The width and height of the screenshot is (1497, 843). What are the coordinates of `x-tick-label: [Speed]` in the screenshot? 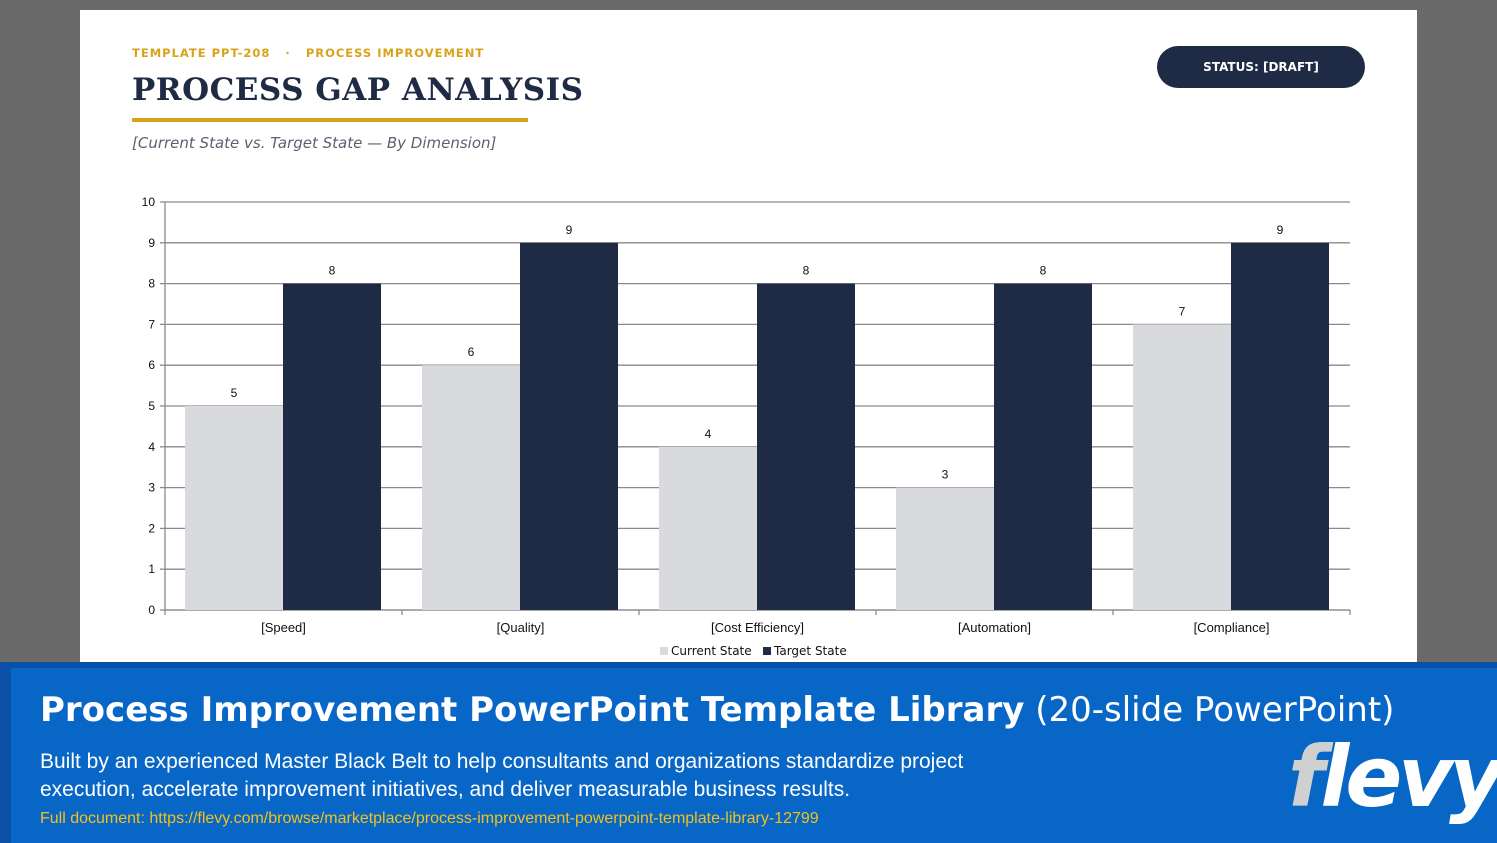 It's located at (283, 627).